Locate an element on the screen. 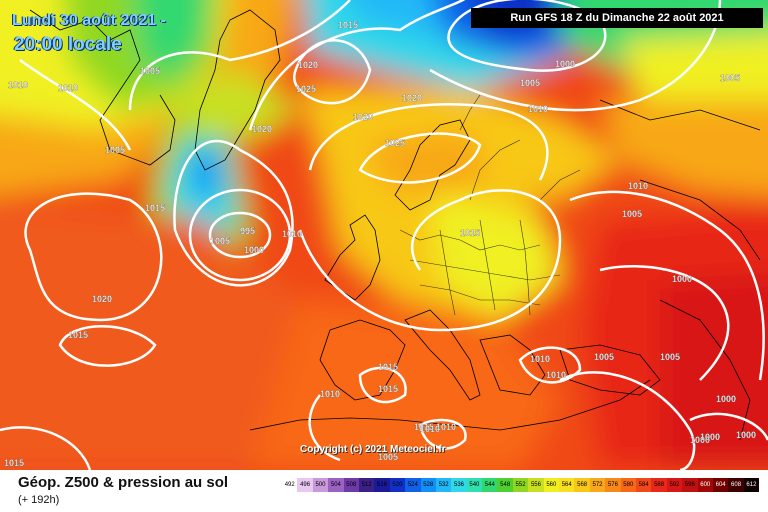 The width and height of the screenshot is (768, 512). forecast-date: Lundi 30 août 2021 - is located at coordinates (89, 20).